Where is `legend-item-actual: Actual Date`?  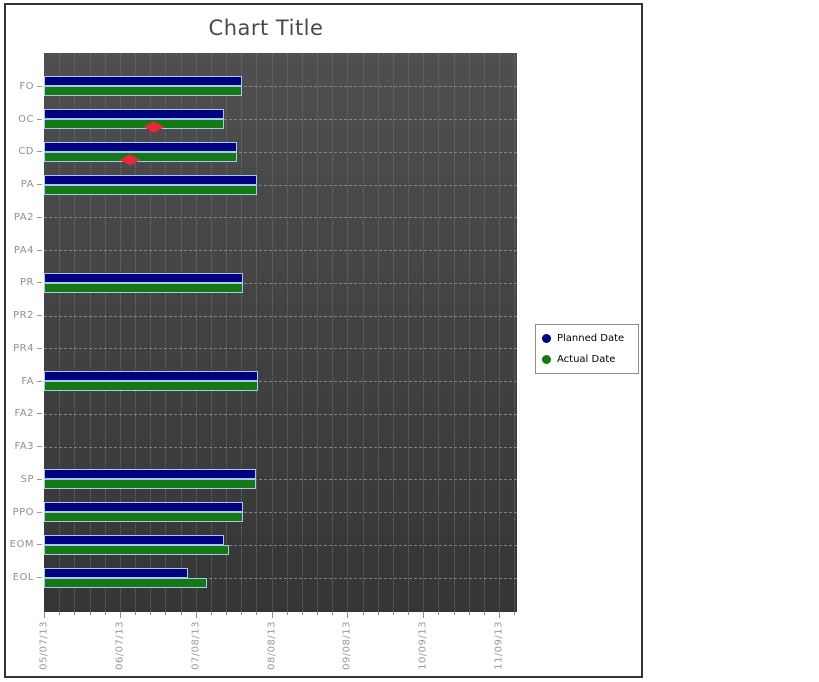
legend-item-actual: Actual Date is located at coordinates (587, 359).